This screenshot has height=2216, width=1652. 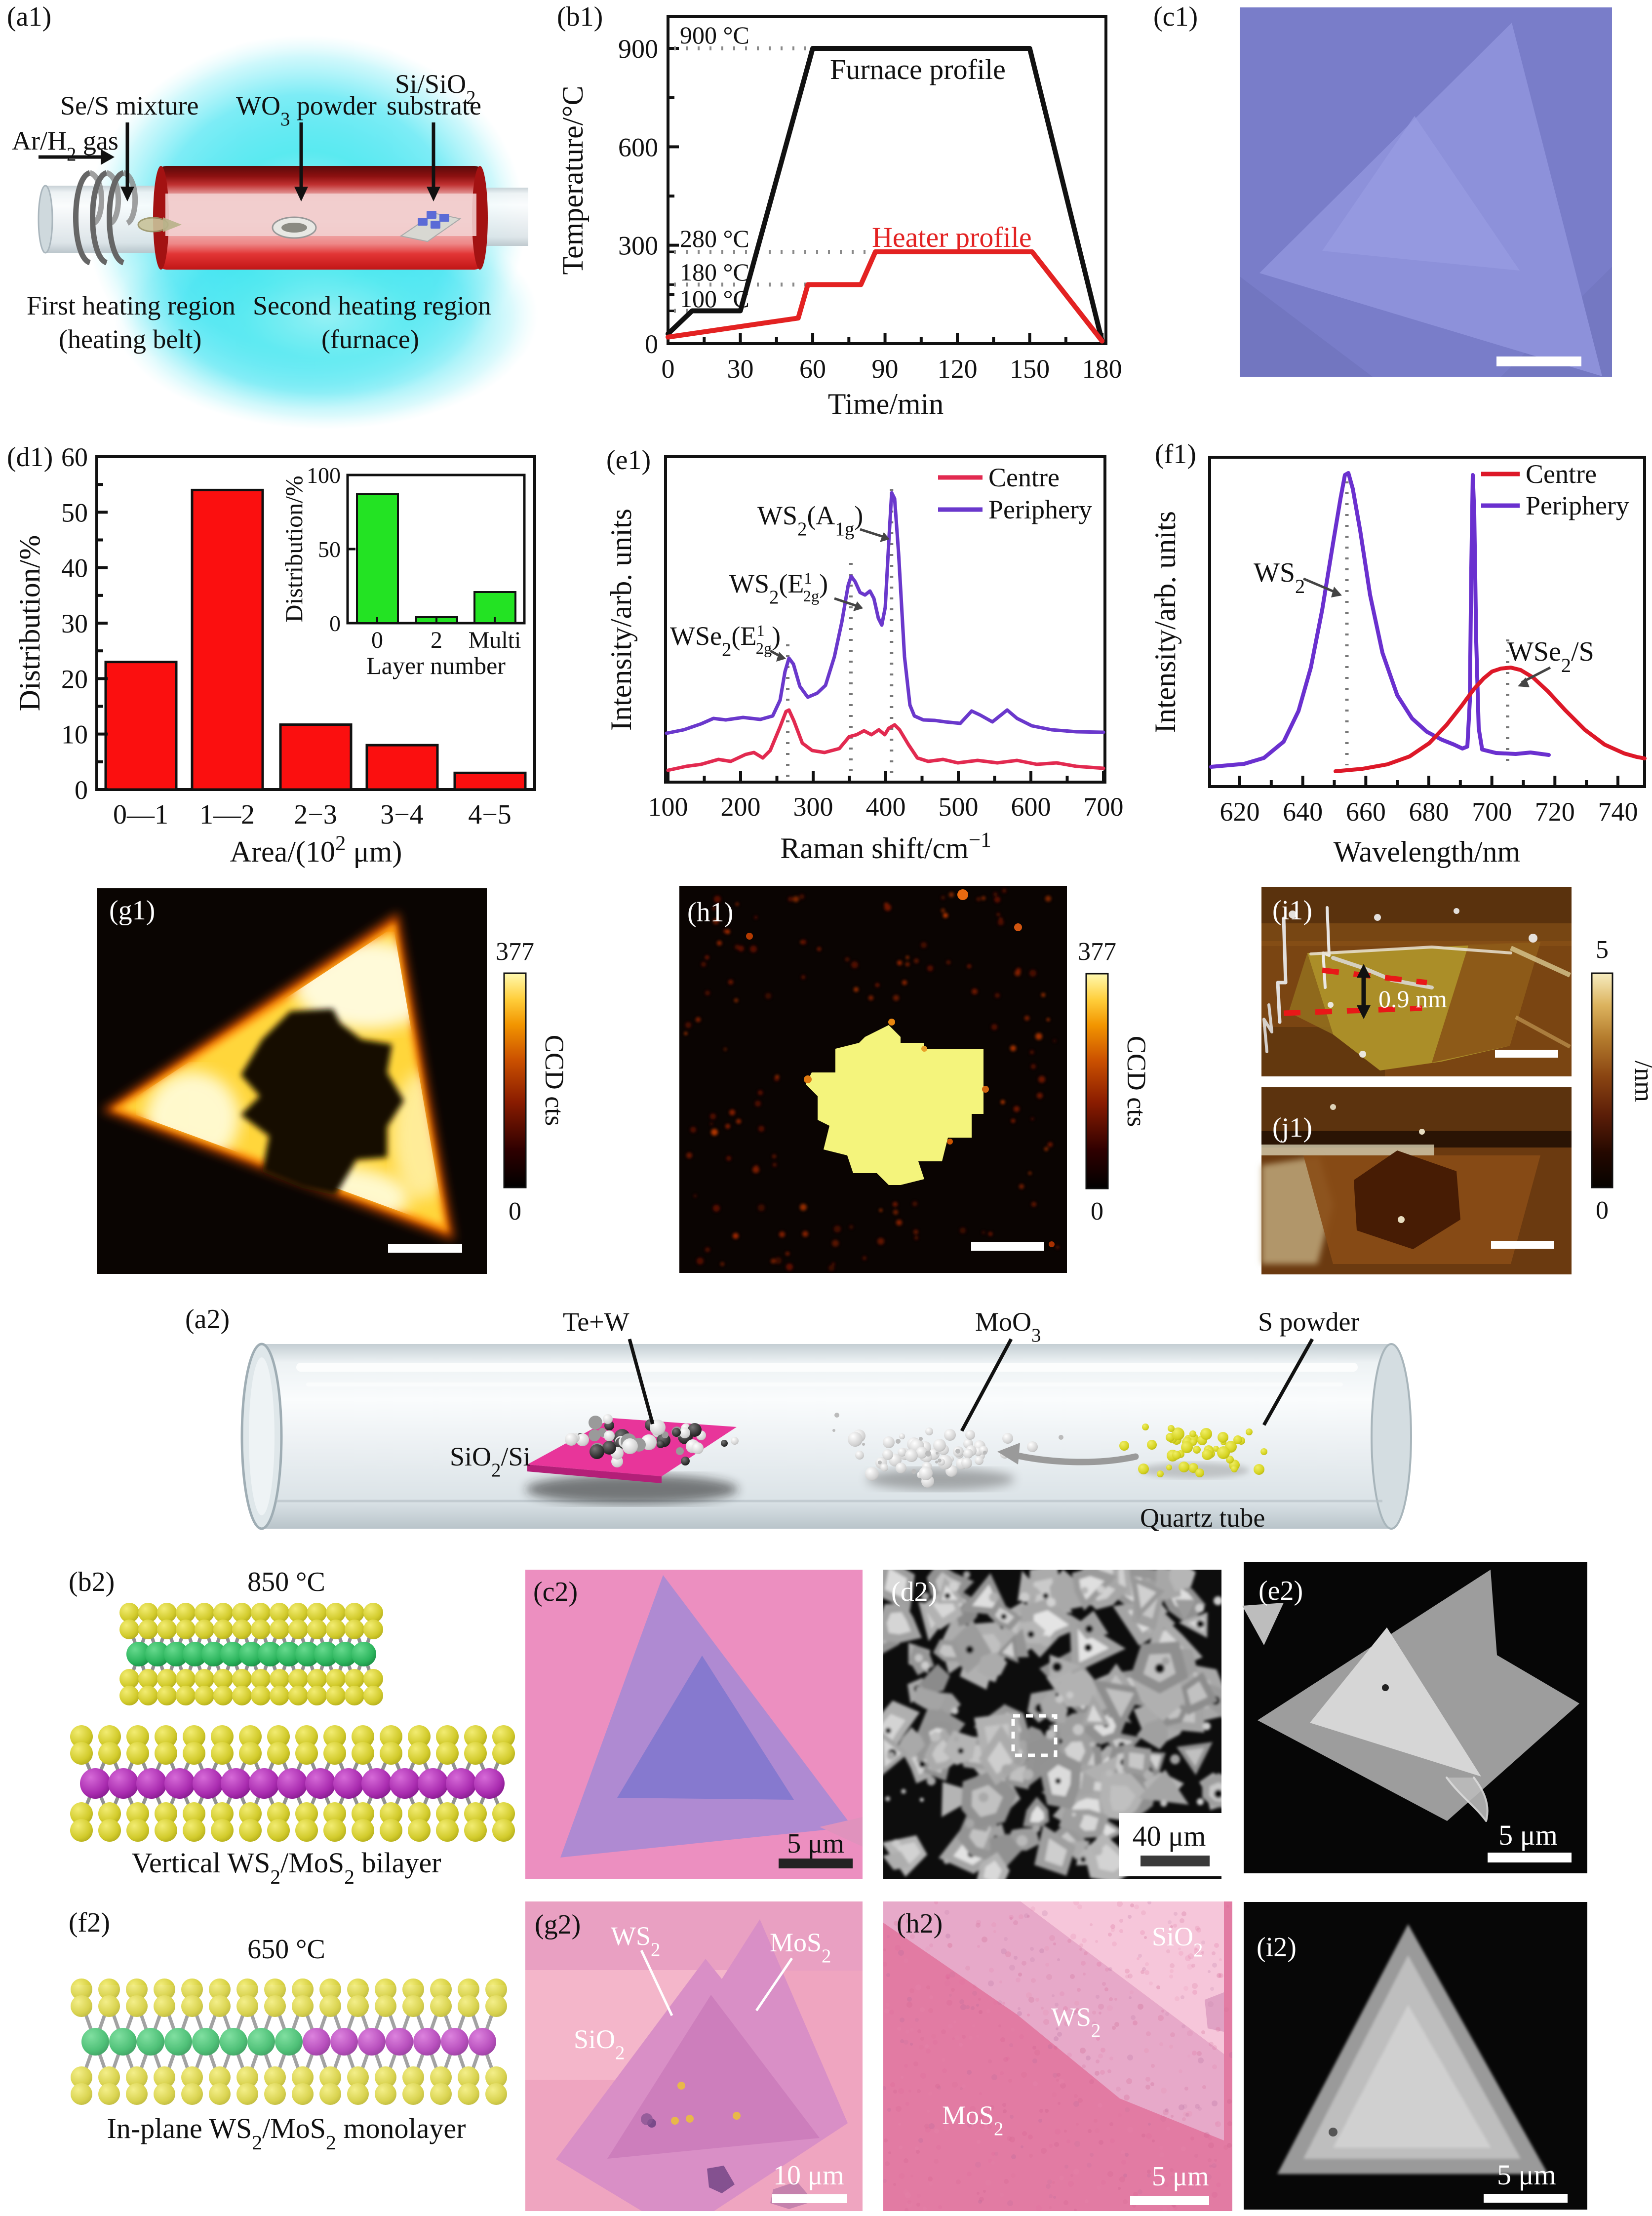 What do you see at coordinates (1175, 16) in the screenshot?
I see `svg-text: (c1)` at bounding box center [1175, 16].